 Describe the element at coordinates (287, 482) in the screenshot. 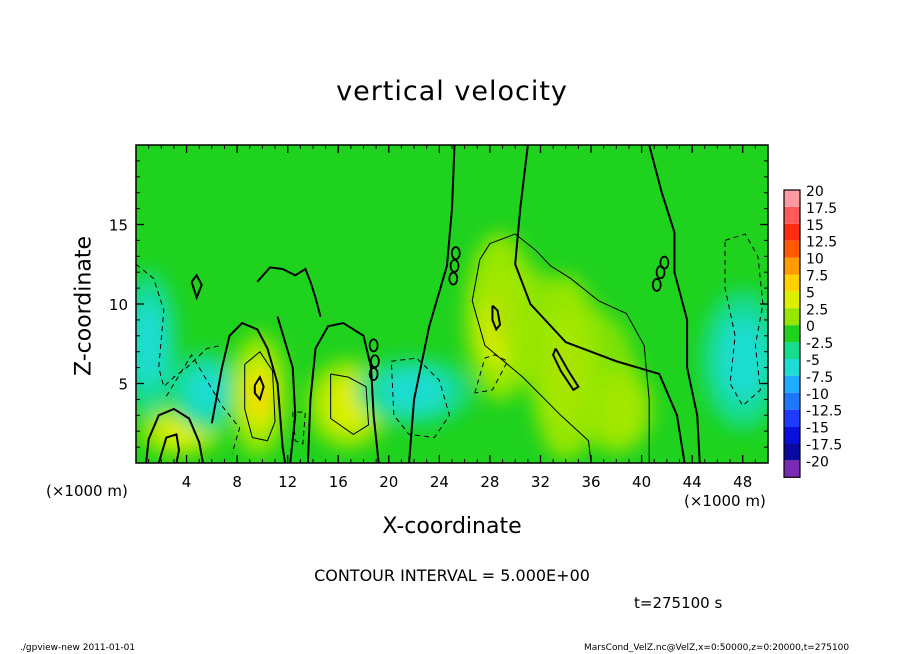

I see `x-tick-label: 12` at that location.